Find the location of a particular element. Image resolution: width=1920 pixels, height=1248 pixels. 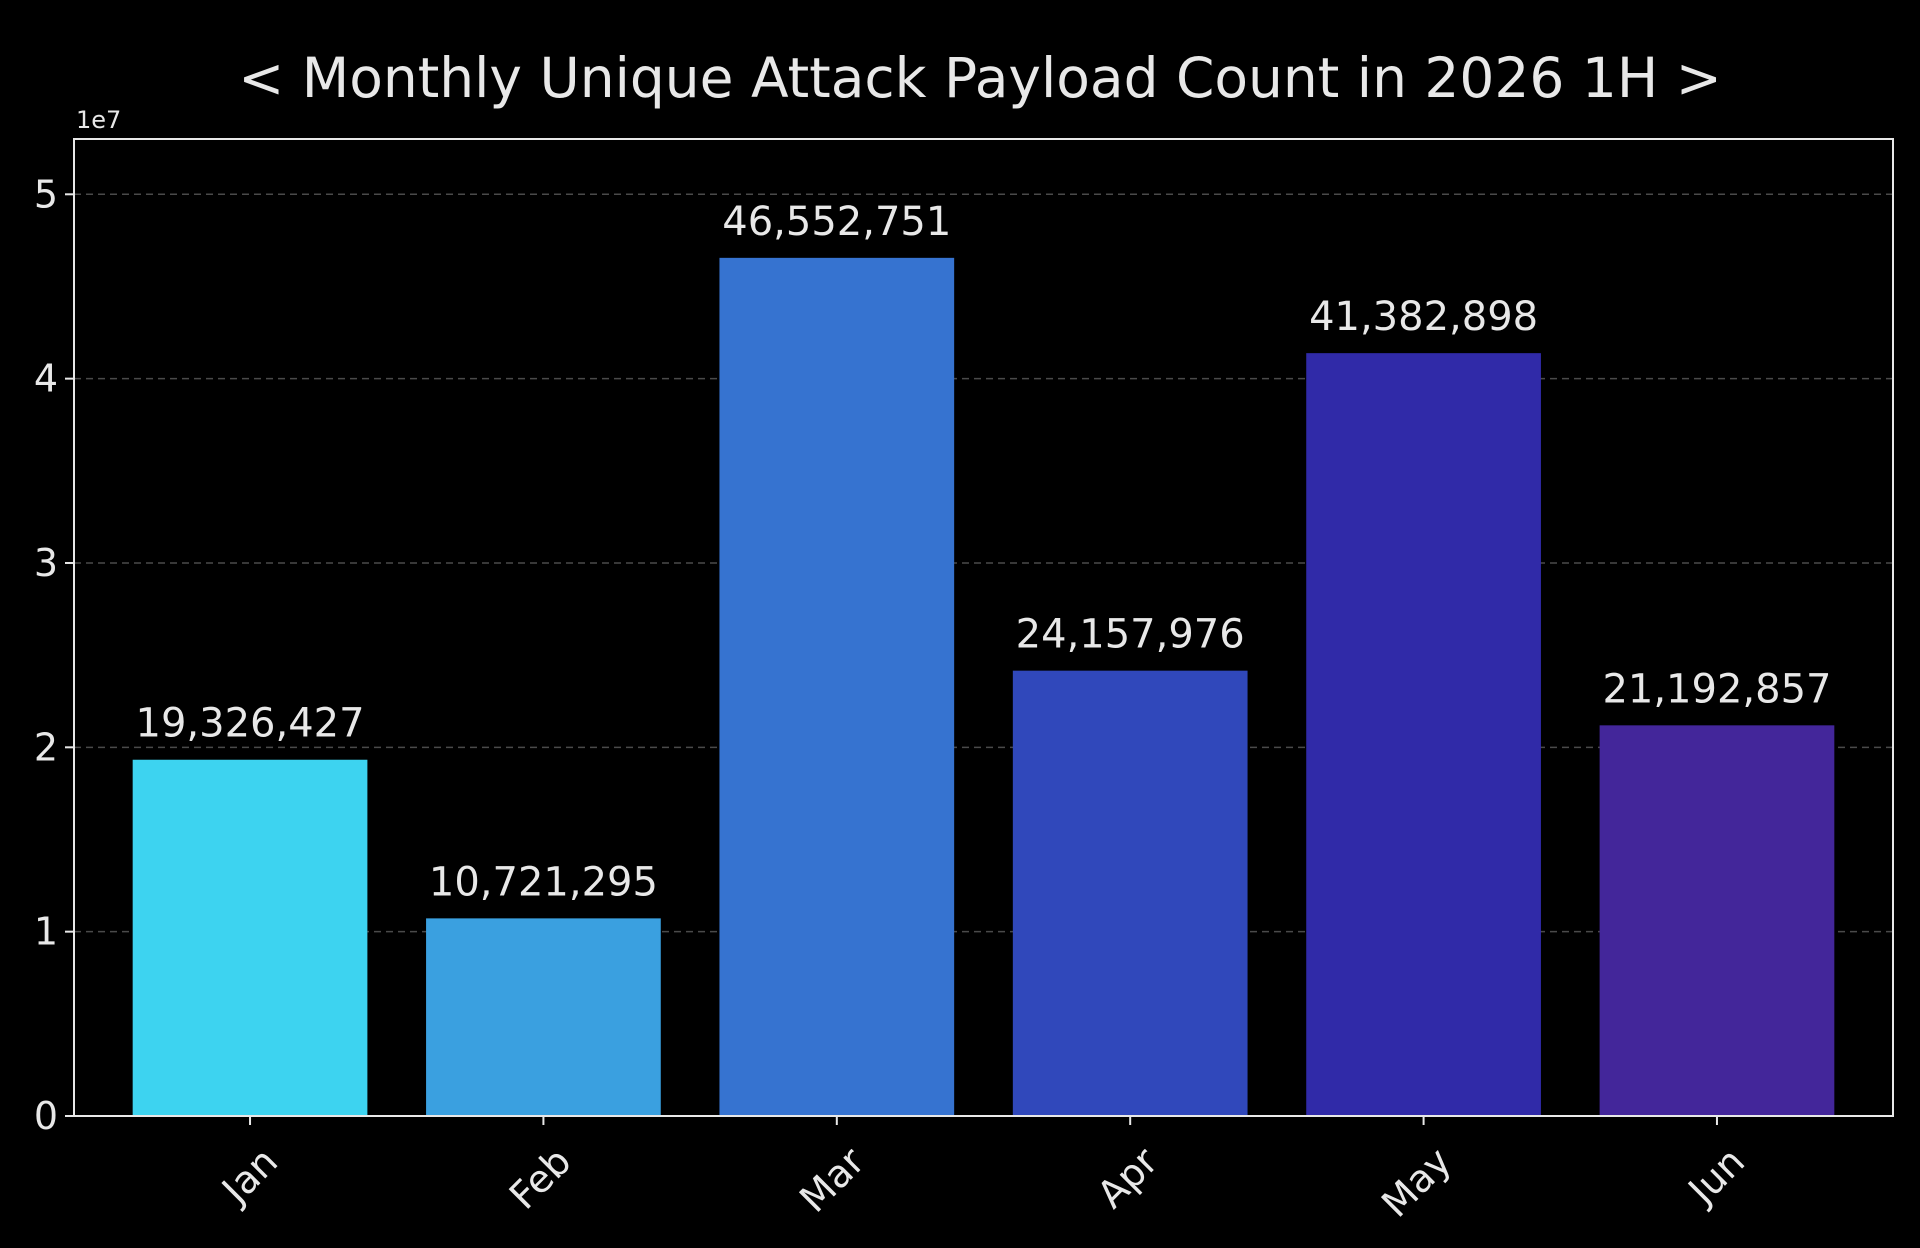

value-label: 19,326,427 is located at coordinates (250, 724).